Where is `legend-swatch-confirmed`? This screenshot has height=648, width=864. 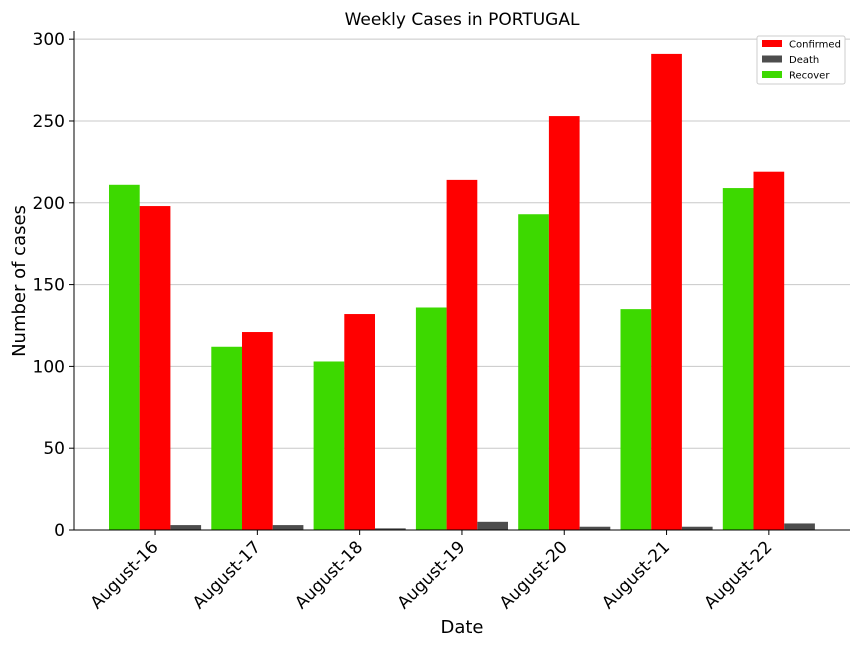 legend-swatch-confirmed is located at coordinates (772, 43).